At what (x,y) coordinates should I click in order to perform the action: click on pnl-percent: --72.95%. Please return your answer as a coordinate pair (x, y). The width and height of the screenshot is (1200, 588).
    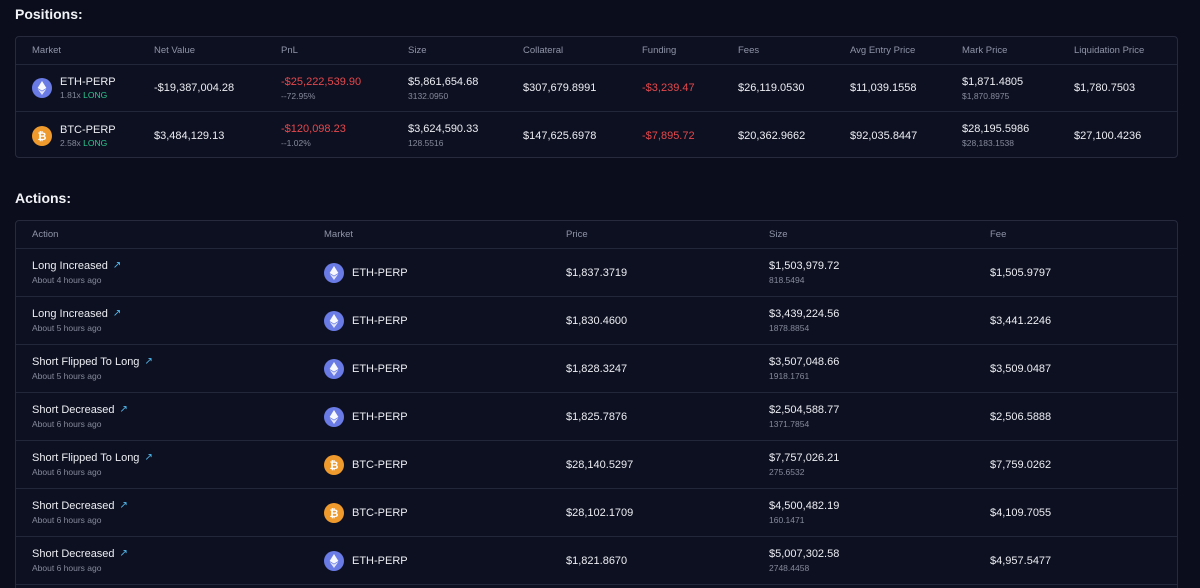
    Looking at the image, I should click on (298, 95).